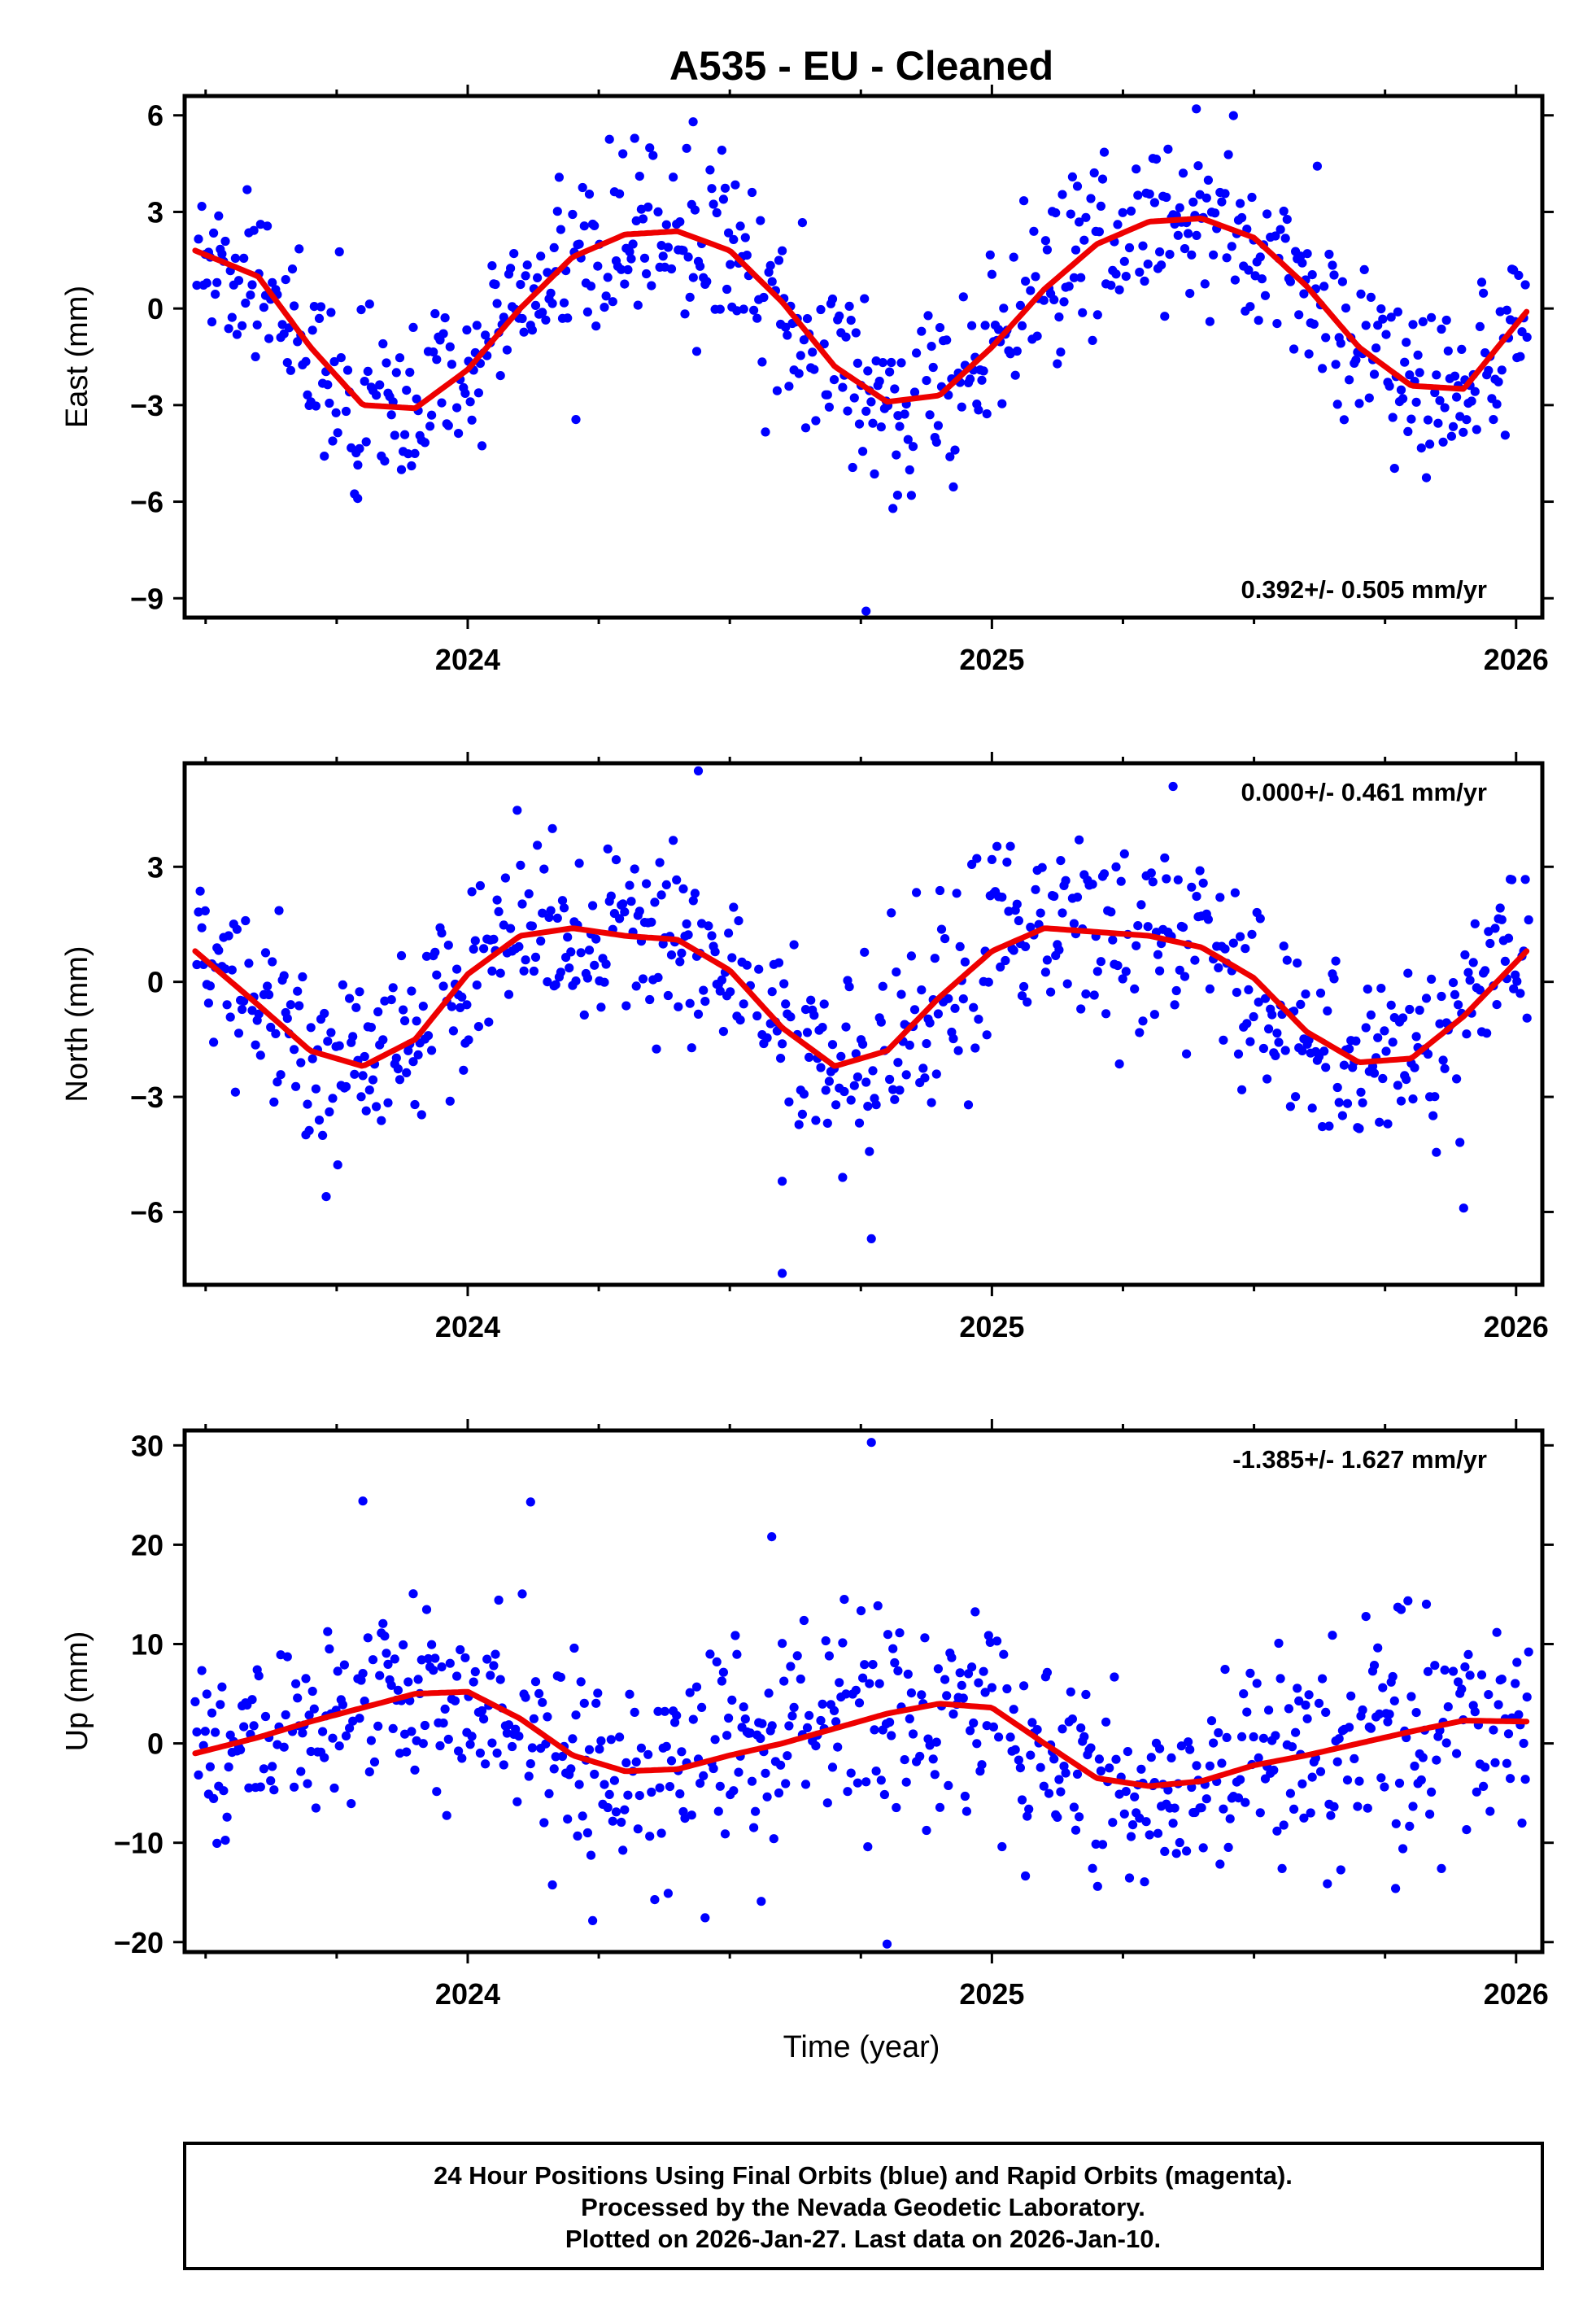  What do you see at coordinates (155, 982) in the screenshot?
I see `y-tick-label: 0` at bounding box center [155, 982].